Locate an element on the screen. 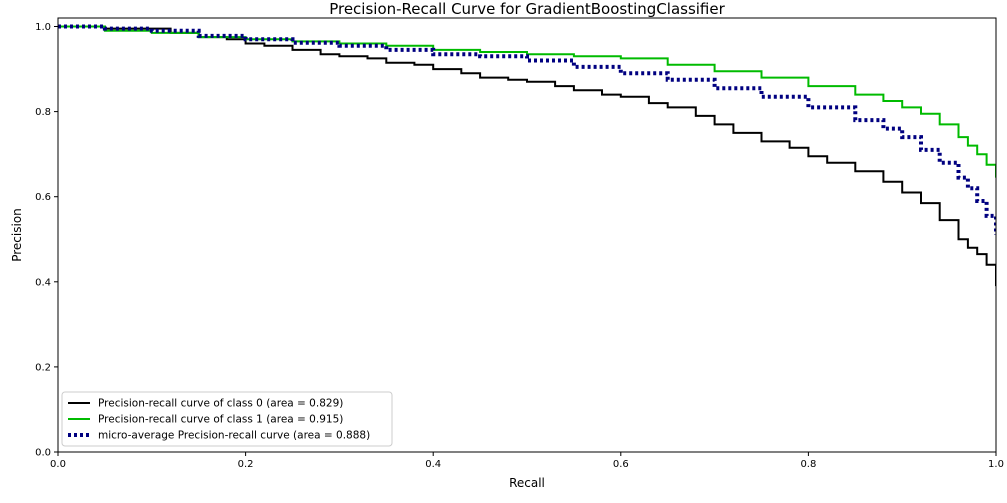 The height and width of the screenshot is (503, 1007). y-axis-label: Precision is located at coordinates (17, 235).